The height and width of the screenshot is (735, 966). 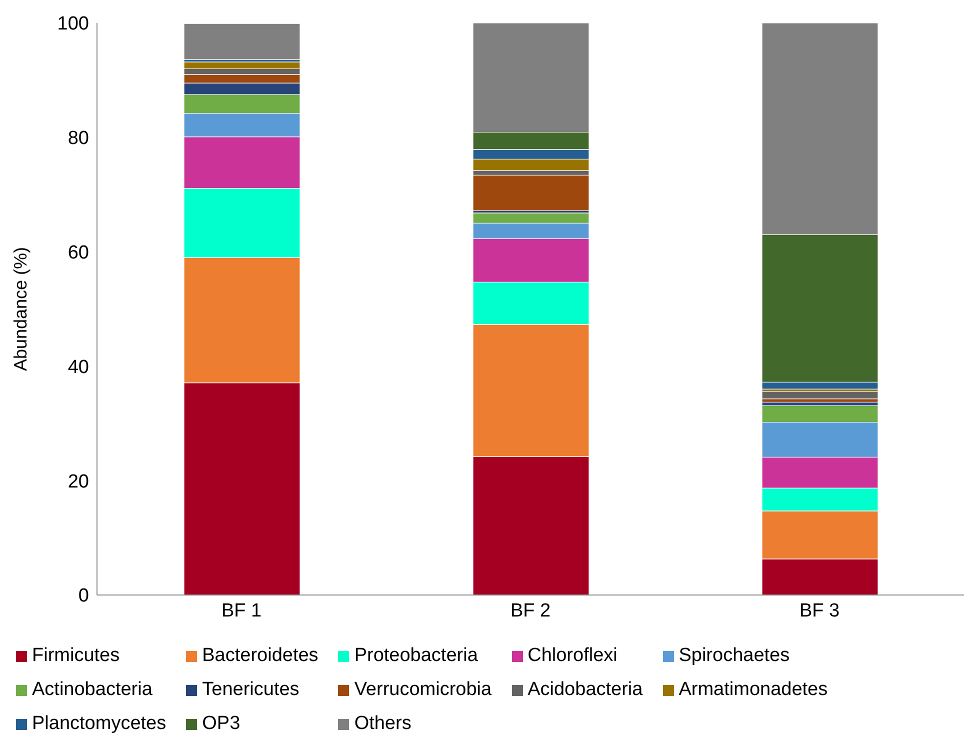 What do you see at coordinates (76, 656) in the screenshot?
I see `legend-label: Firmicutes` at bounding box center [76, 656].